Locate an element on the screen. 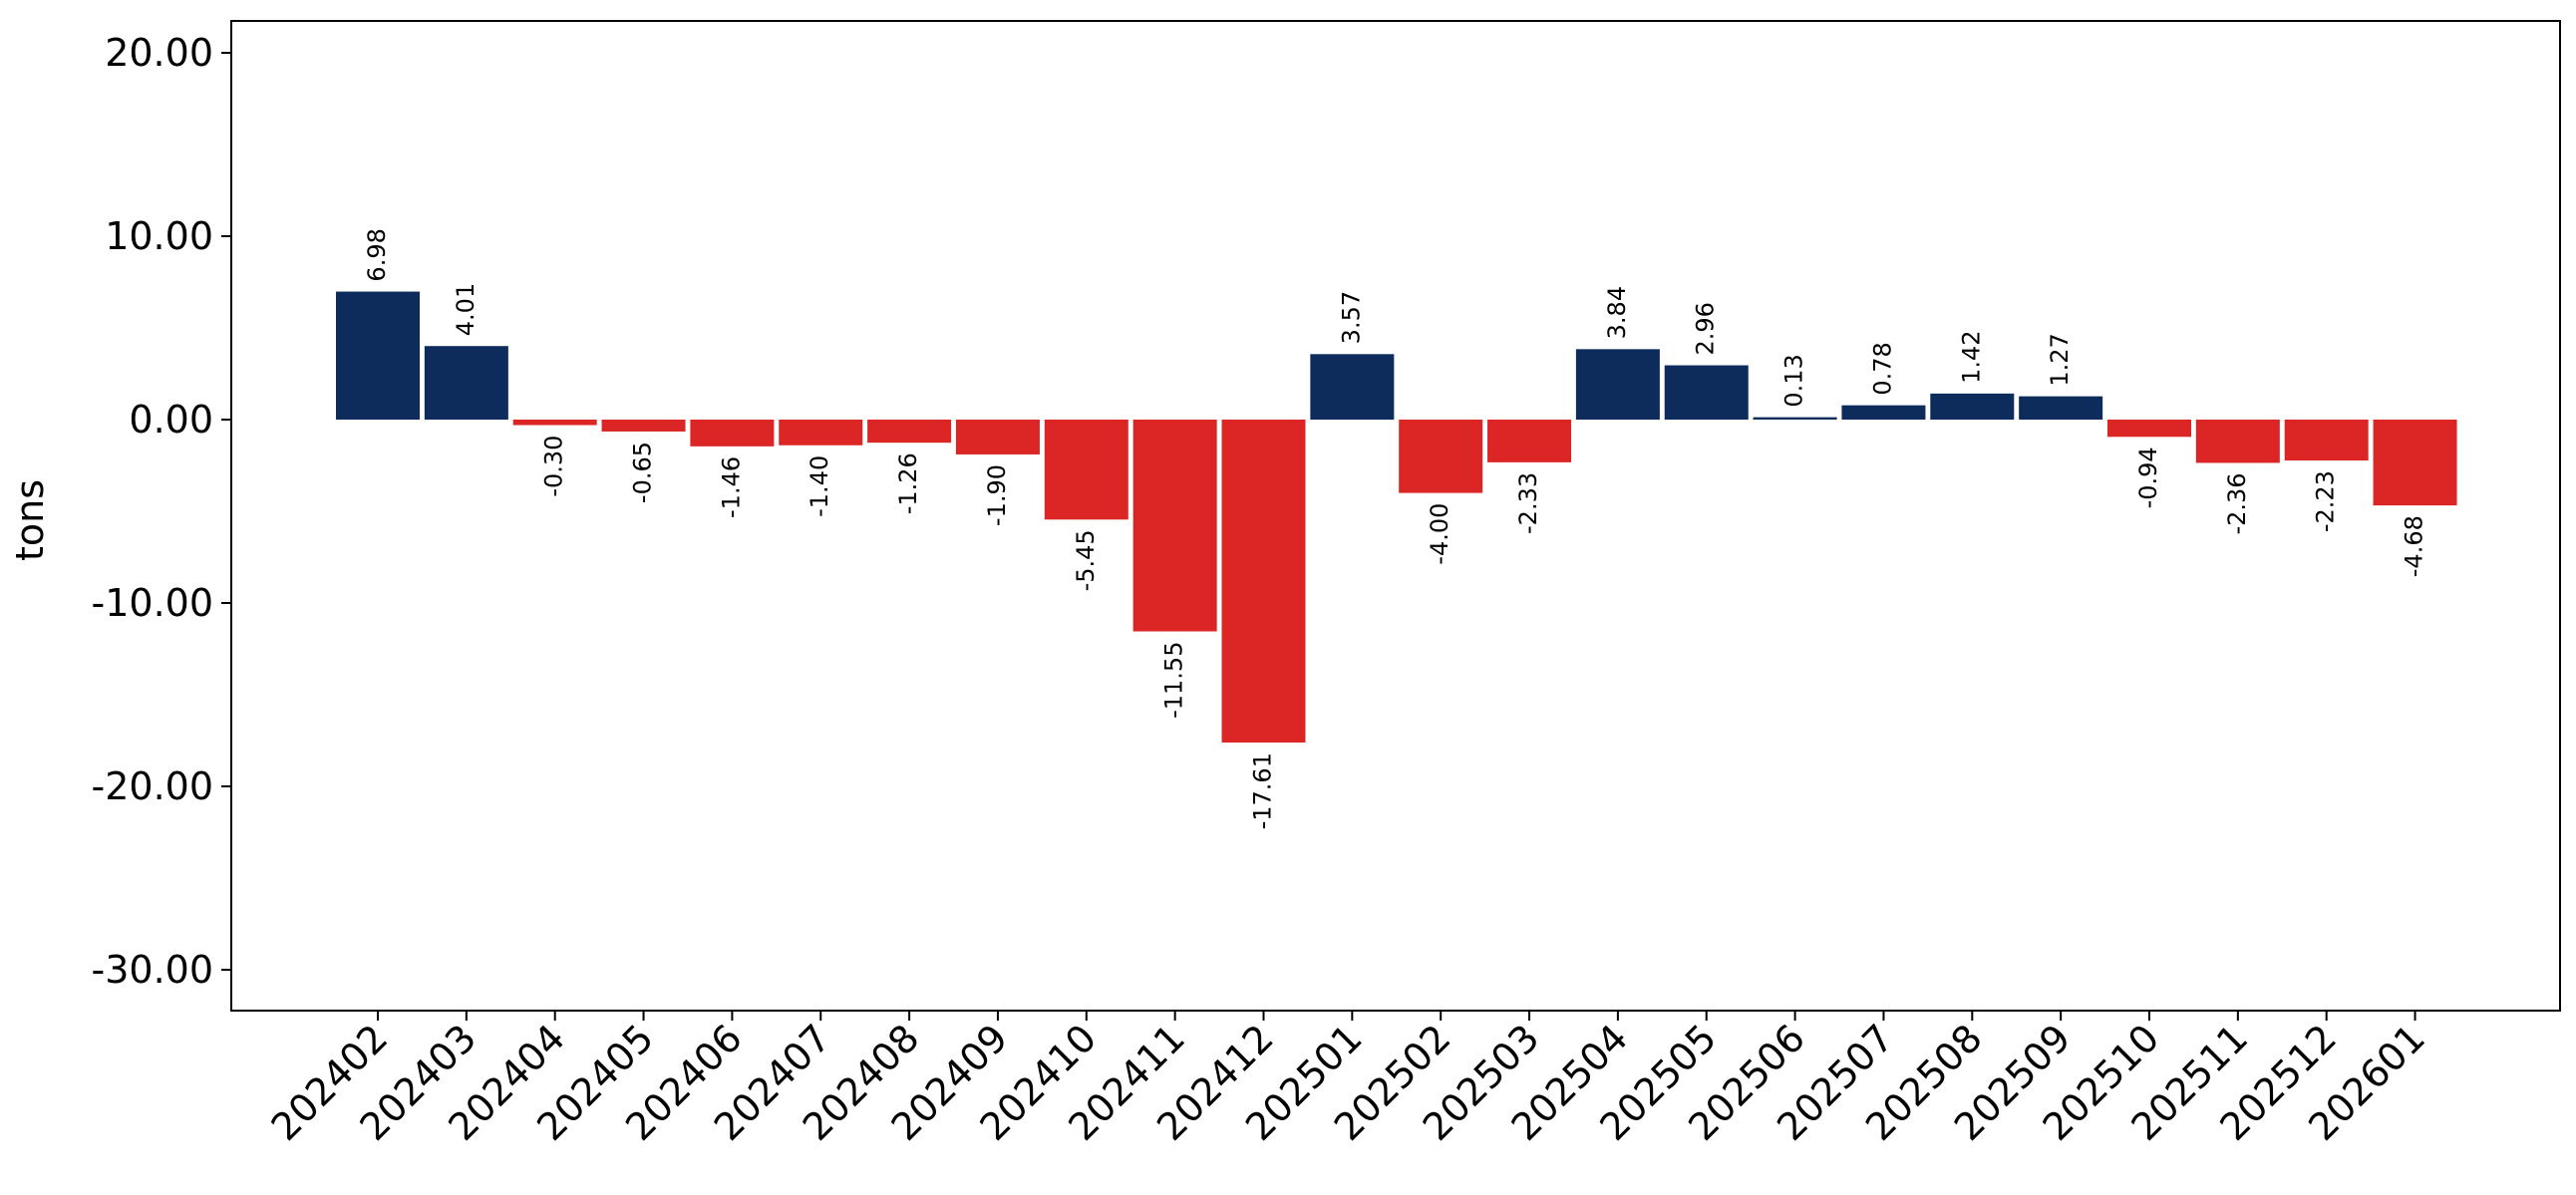 The width and height of the screenshot is (2576, 1195). data-label-202409: -1.90 is located at coordinates (997, 495).